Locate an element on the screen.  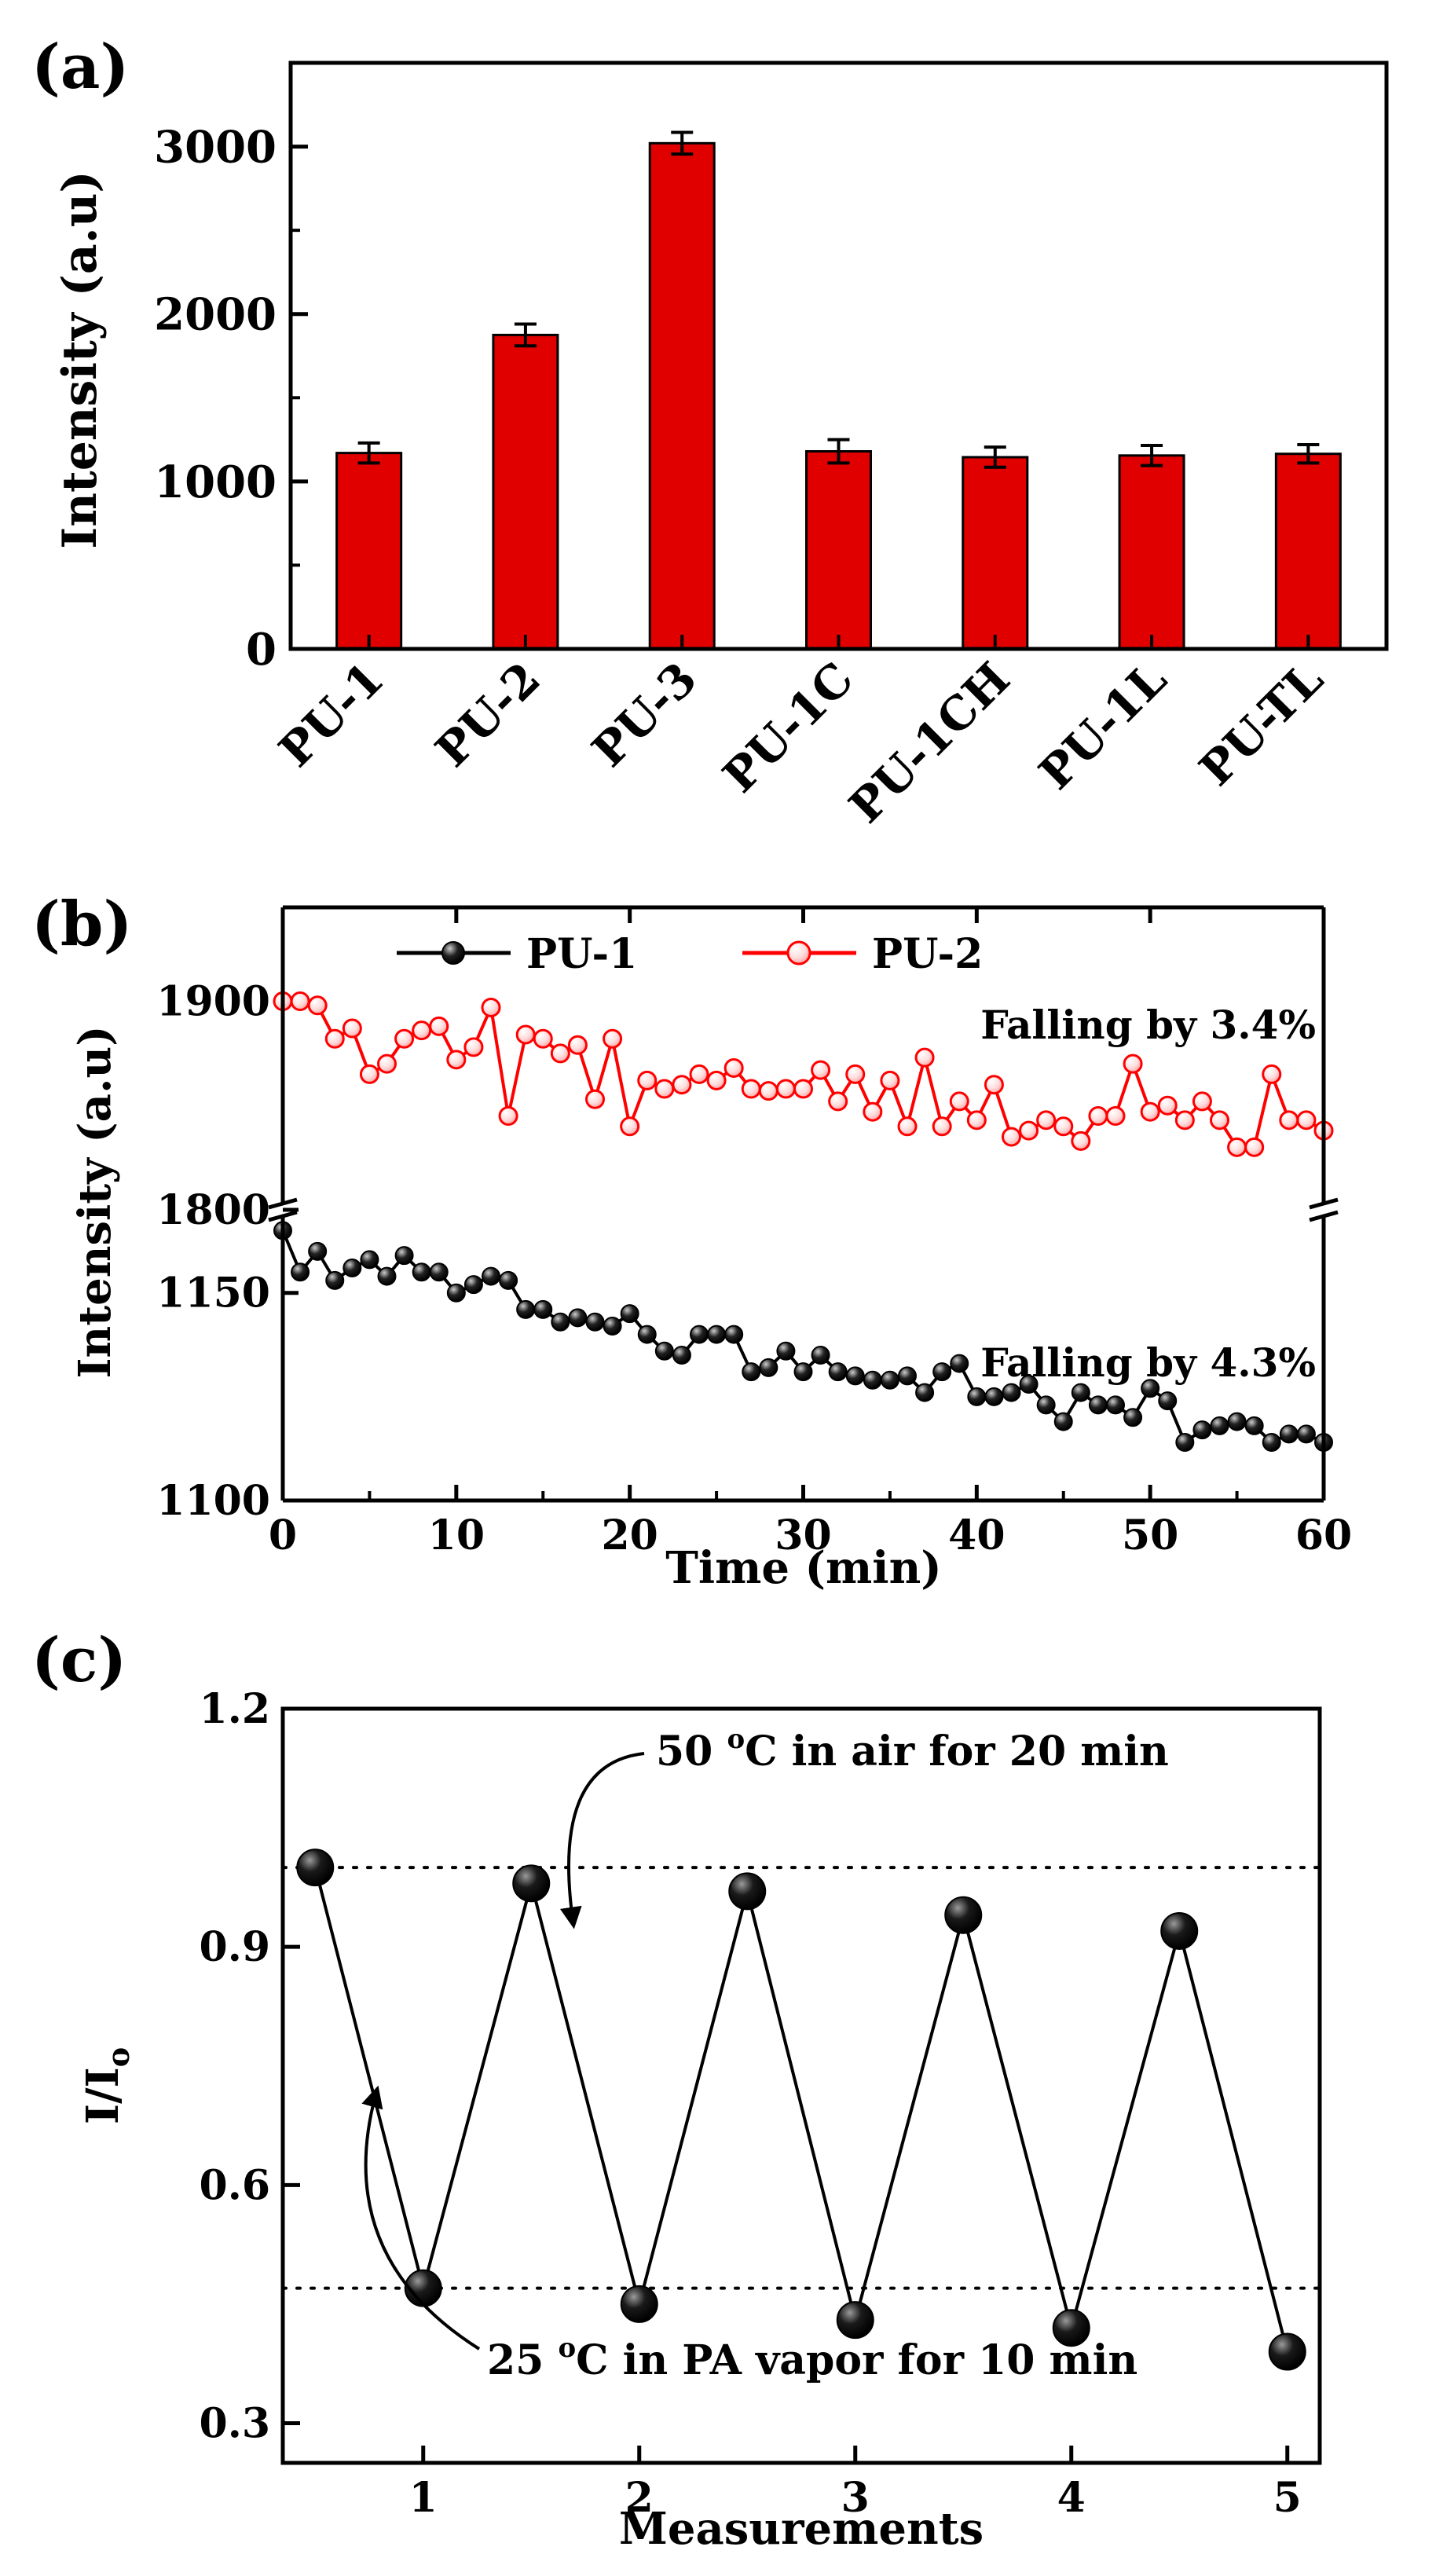
panel-c-x-tick-label: 2 is located at coordinates (640, 2498).